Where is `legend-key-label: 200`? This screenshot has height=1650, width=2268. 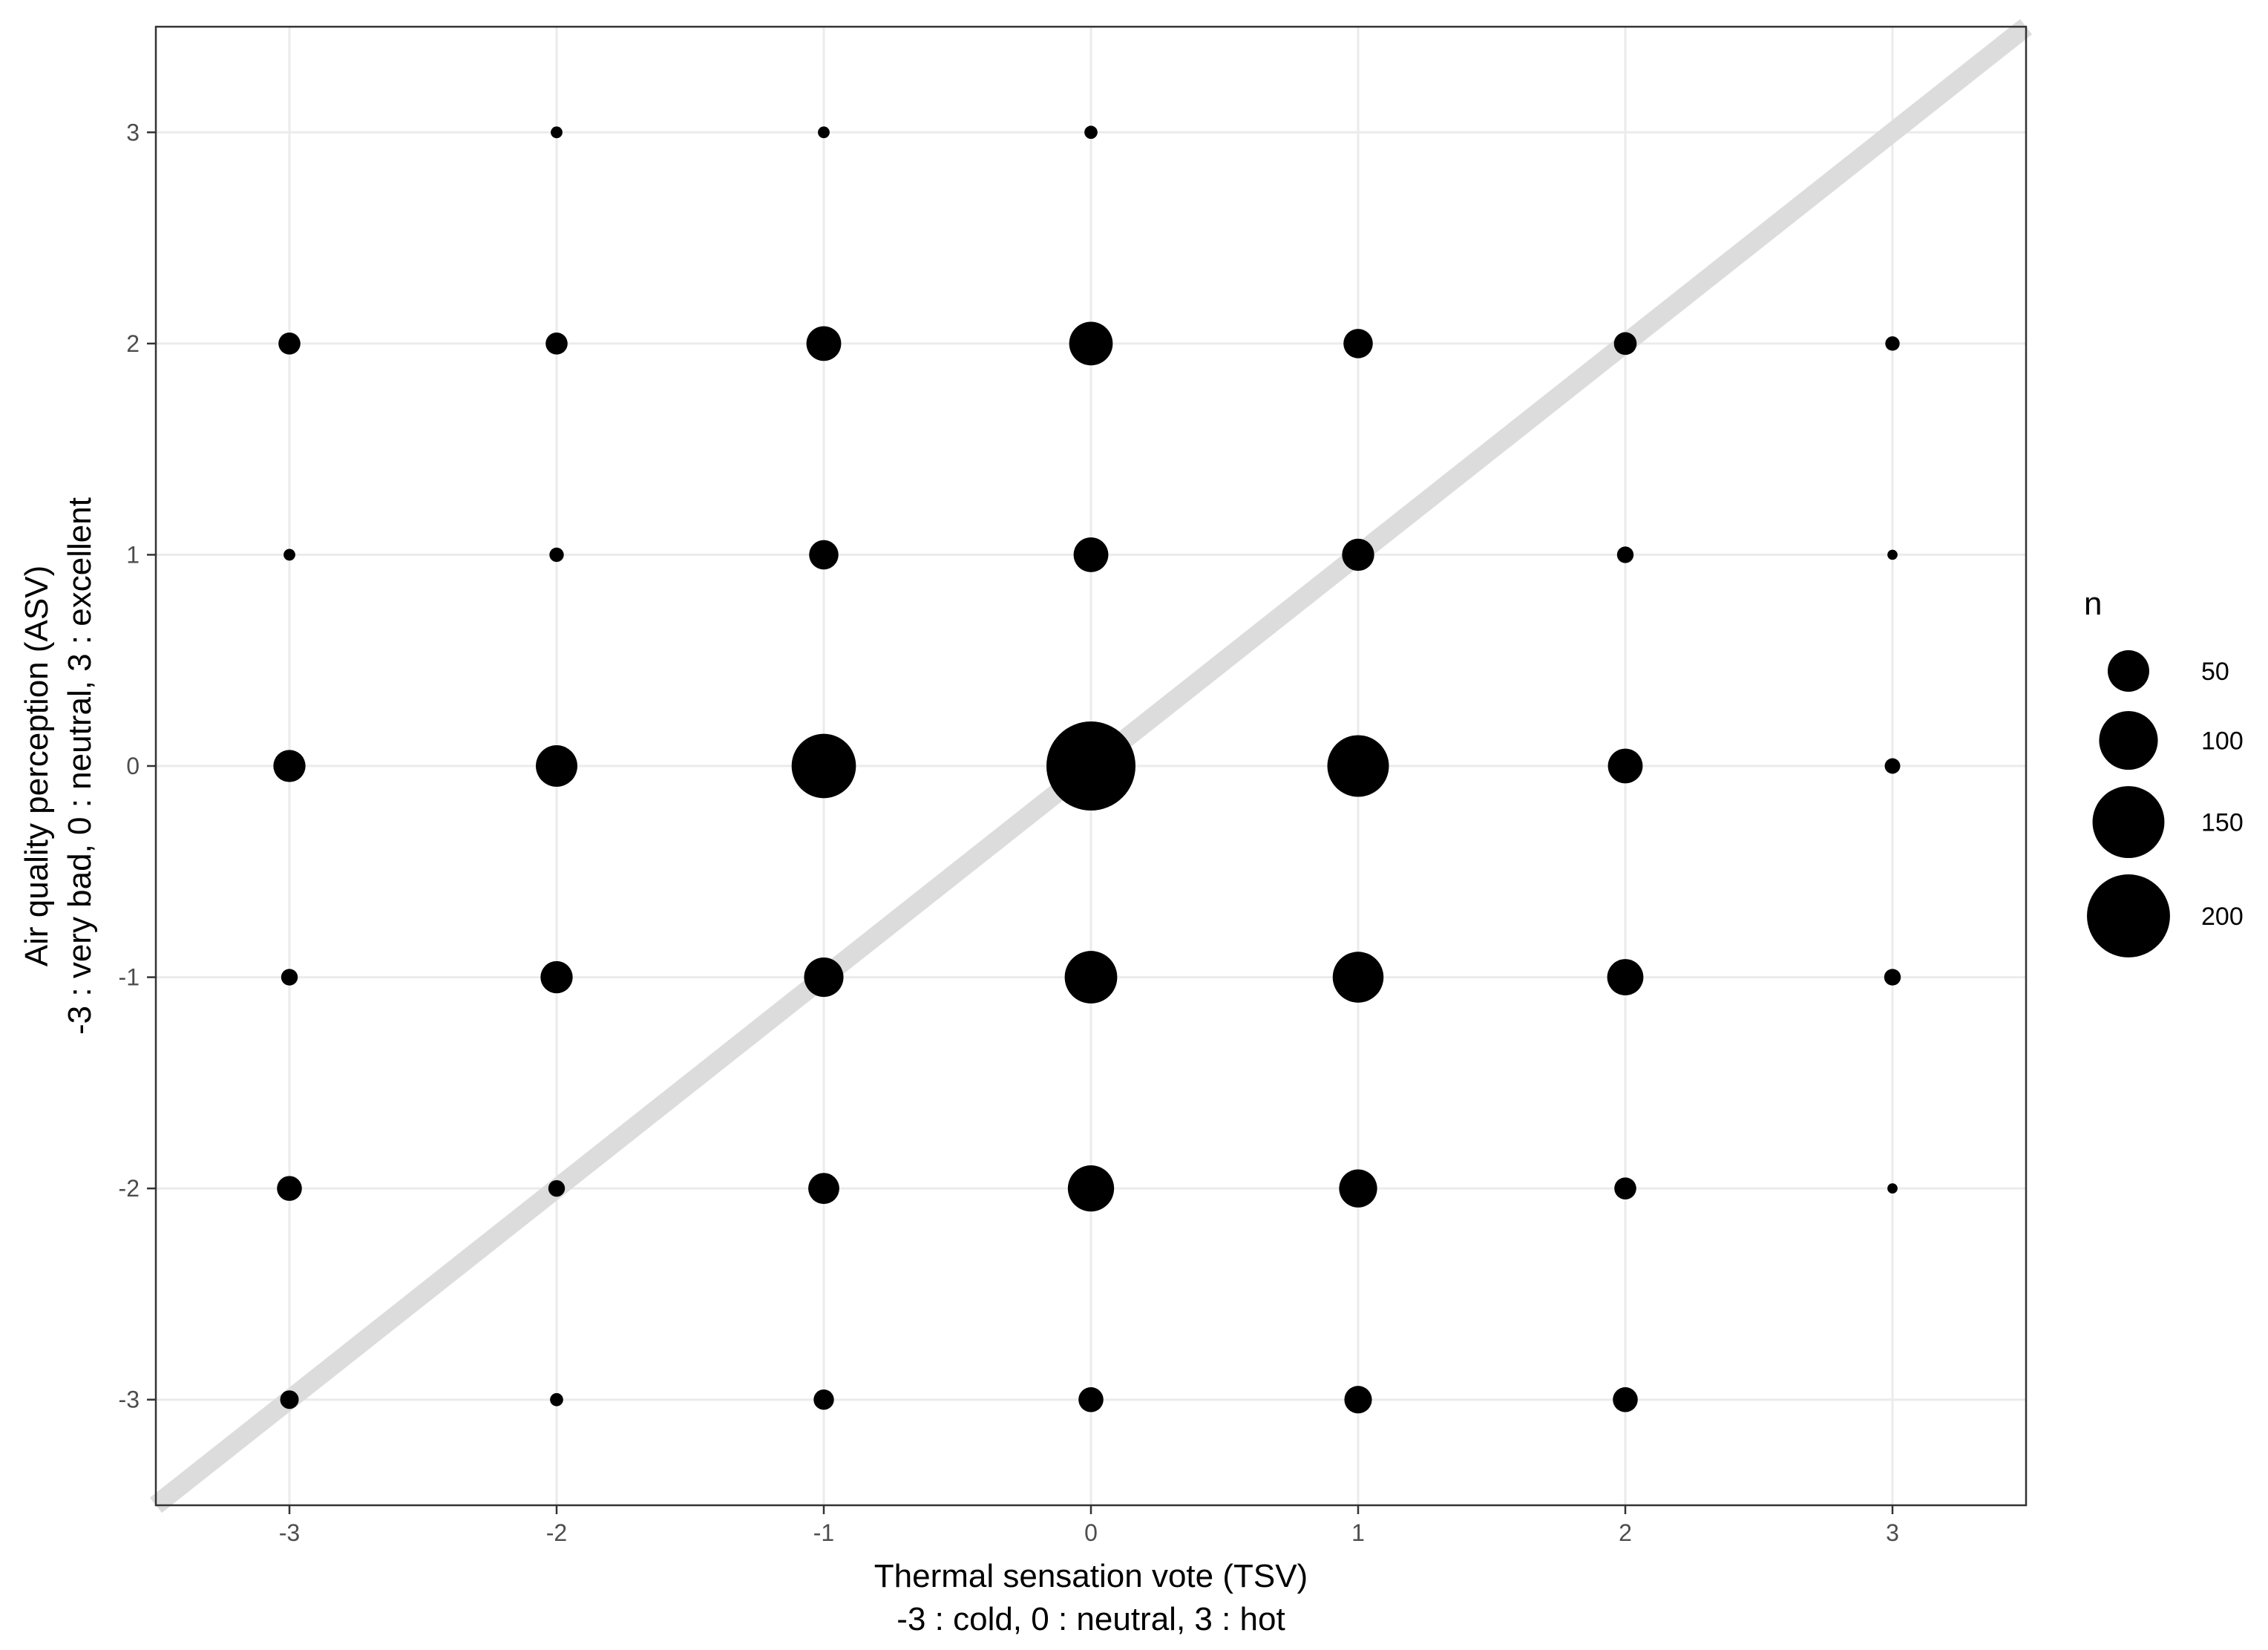 legend-key-label: 200 is located at coordinates (2222, 917).